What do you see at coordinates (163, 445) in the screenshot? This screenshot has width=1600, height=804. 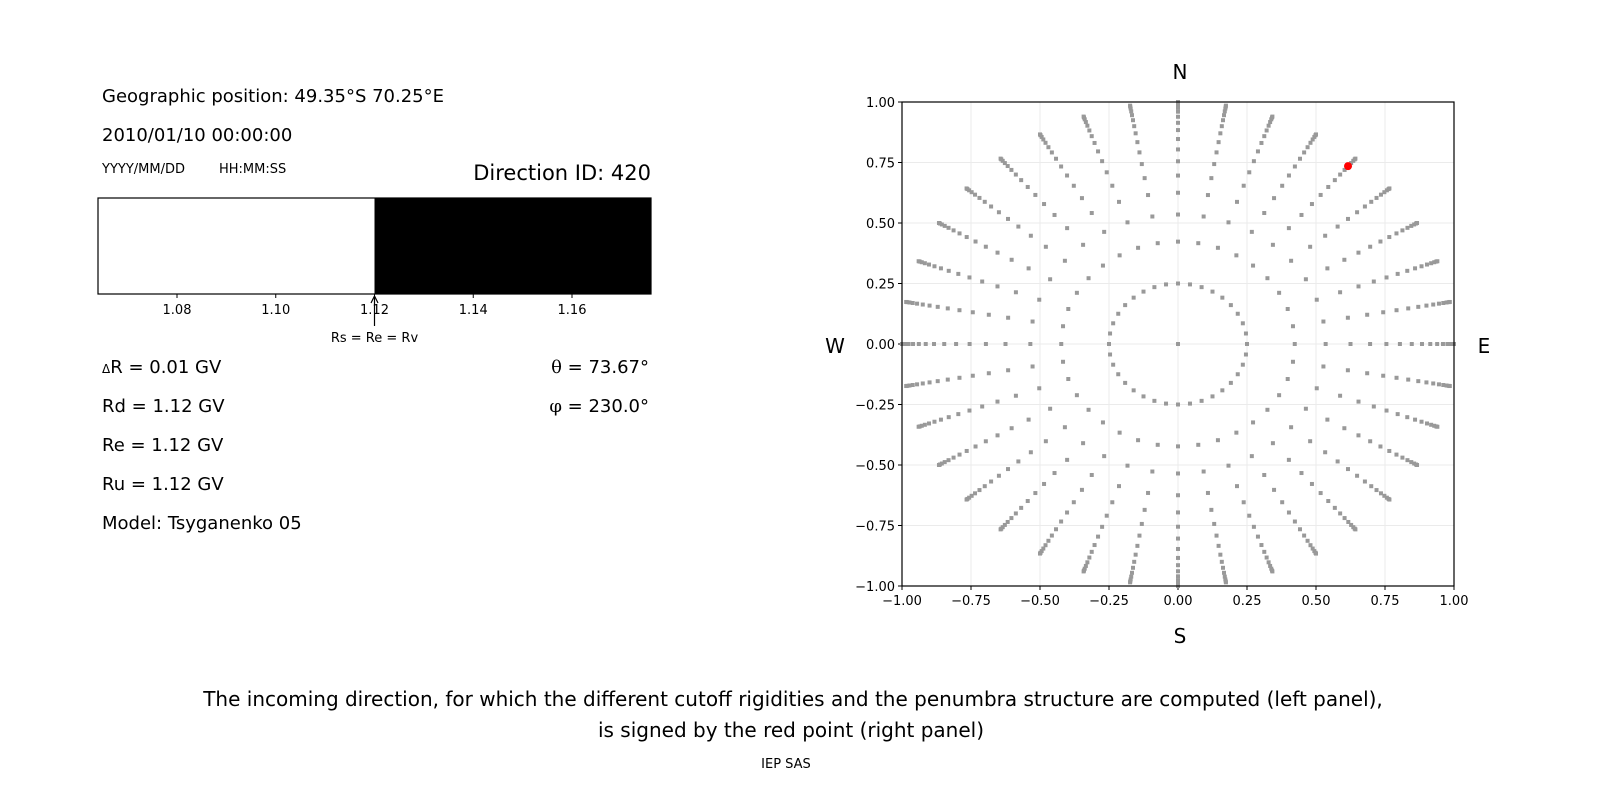 I see `re-value: Re = 1.12 GV` at bounding box center [163, 445].